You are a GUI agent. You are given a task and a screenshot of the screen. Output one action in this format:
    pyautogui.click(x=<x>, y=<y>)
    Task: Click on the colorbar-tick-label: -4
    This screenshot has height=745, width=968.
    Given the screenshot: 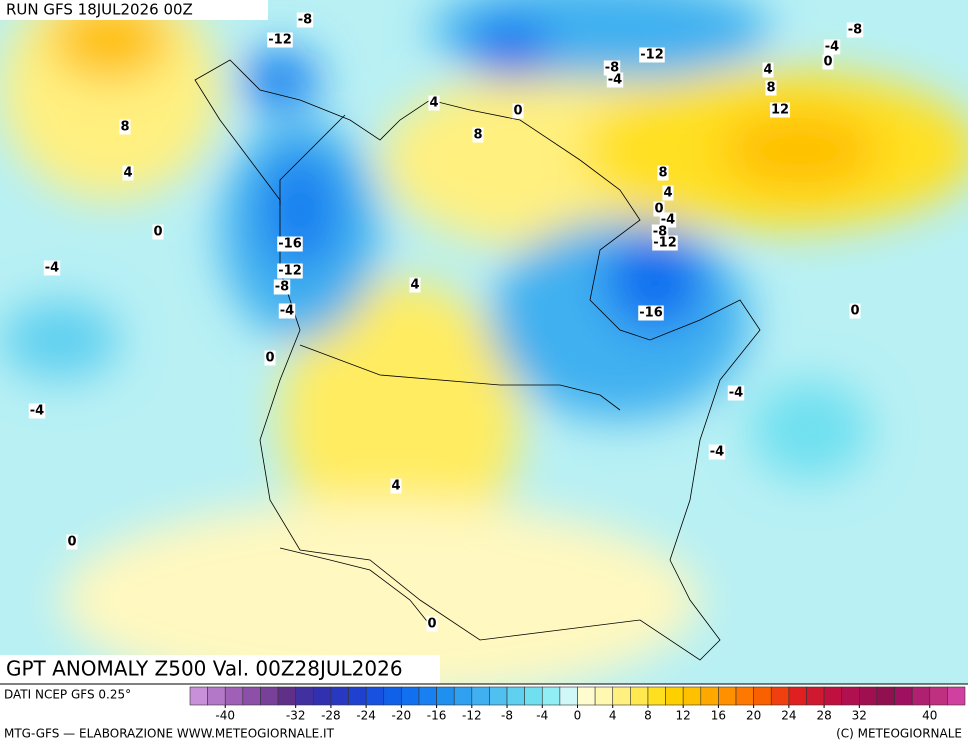 What is the action you would take?
    pyautogui.click(x=542, y=716)
    